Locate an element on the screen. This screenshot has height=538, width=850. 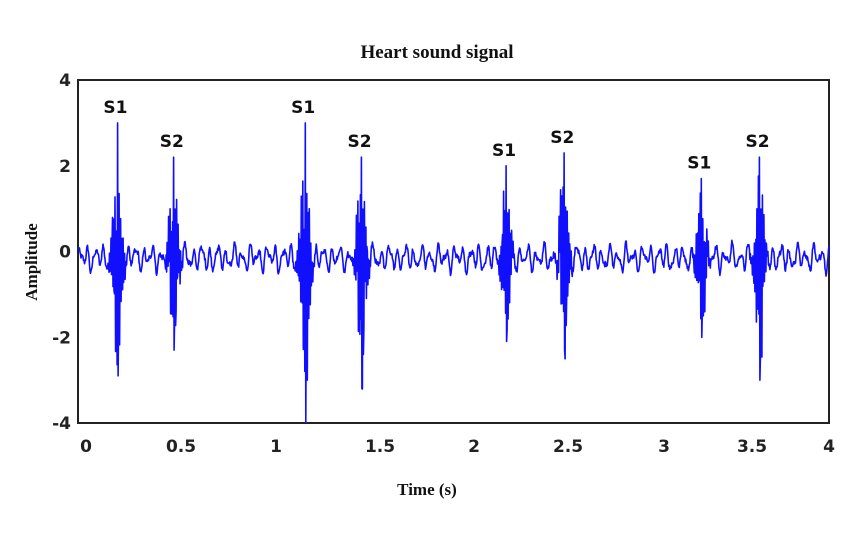
x-axis-ticks: 0 0.5 1 1.5 2 2.5 3 3.5 4 is located at coordinates (457, 447).